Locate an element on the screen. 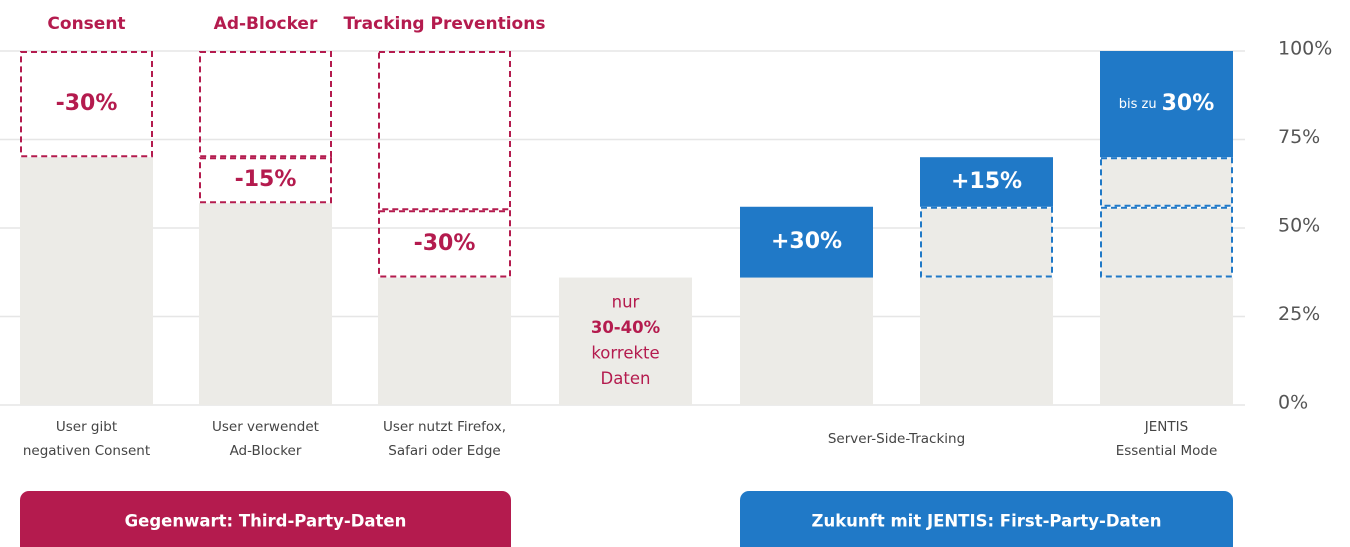  segment-label: -15% is located at coordinates (266, 179).